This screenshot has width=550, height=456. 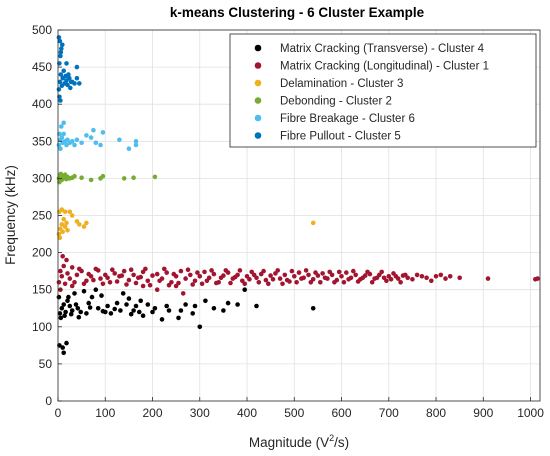 I want to click on legend-label: Delamination - Cluster 3, so click(x=341, y=84).